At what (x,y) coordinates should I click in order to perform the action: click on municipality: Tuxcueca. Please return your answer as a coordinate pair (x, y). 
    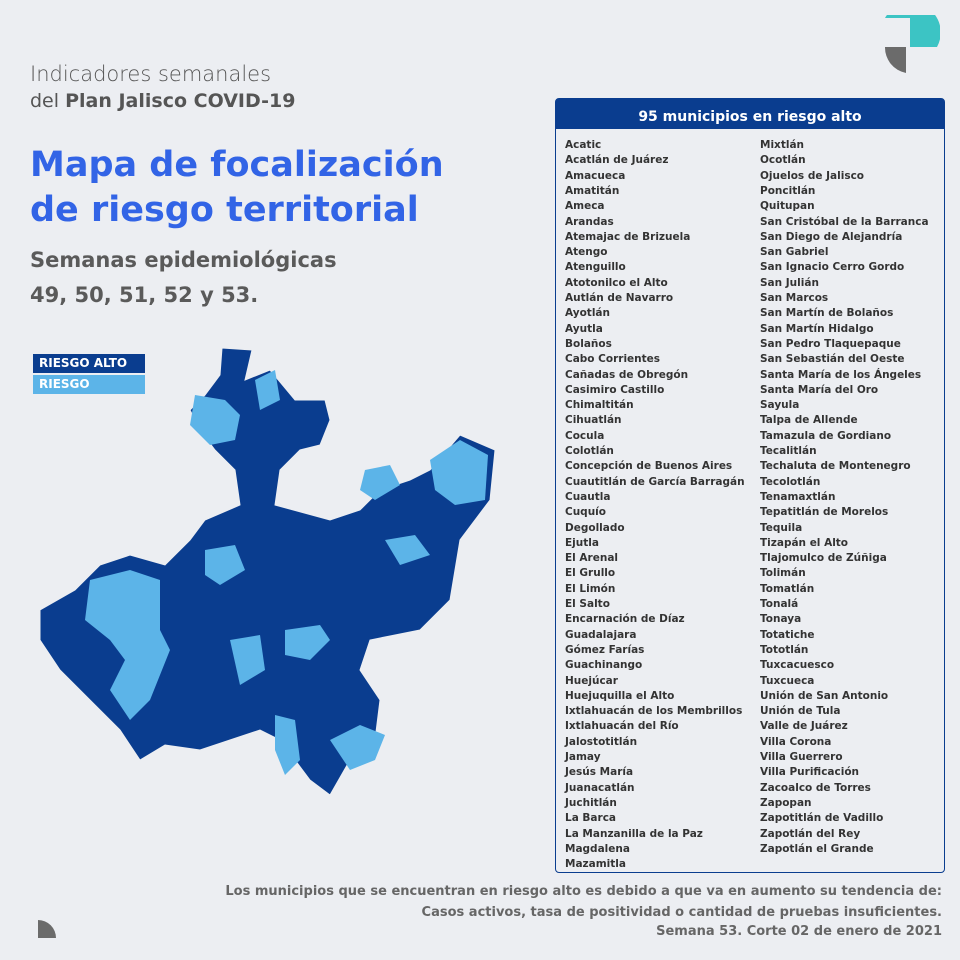
    Looking at the image, I should click on (787, 680).